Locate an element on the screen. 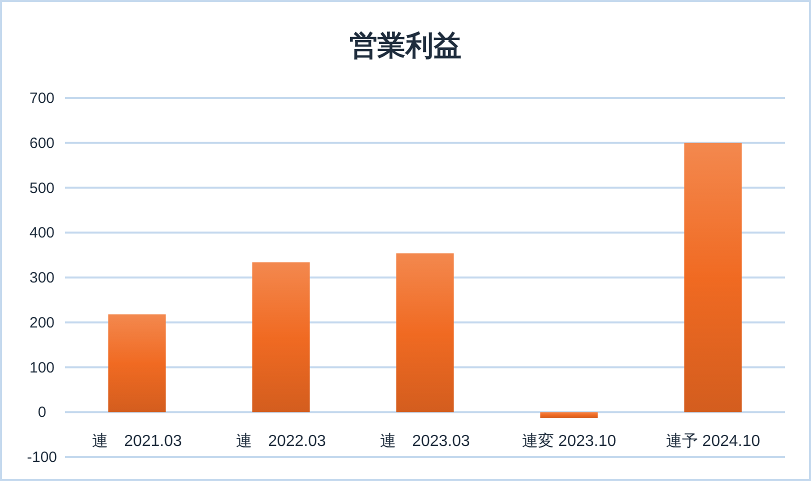  y-tick-label: 200 is located at coordinates (42, 323).